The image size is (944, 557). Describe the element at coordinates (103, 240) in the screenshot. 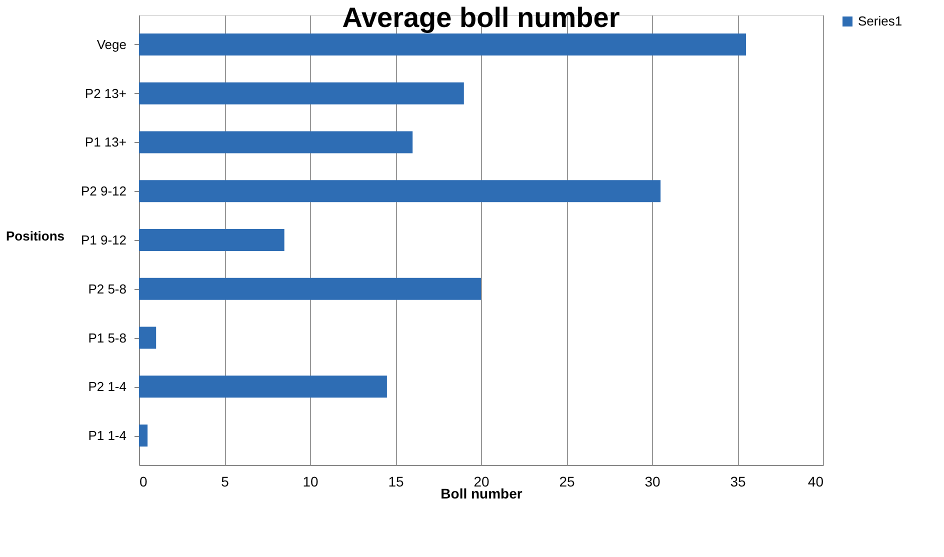

I see `y-tick-label: P1 9-12` at that location.